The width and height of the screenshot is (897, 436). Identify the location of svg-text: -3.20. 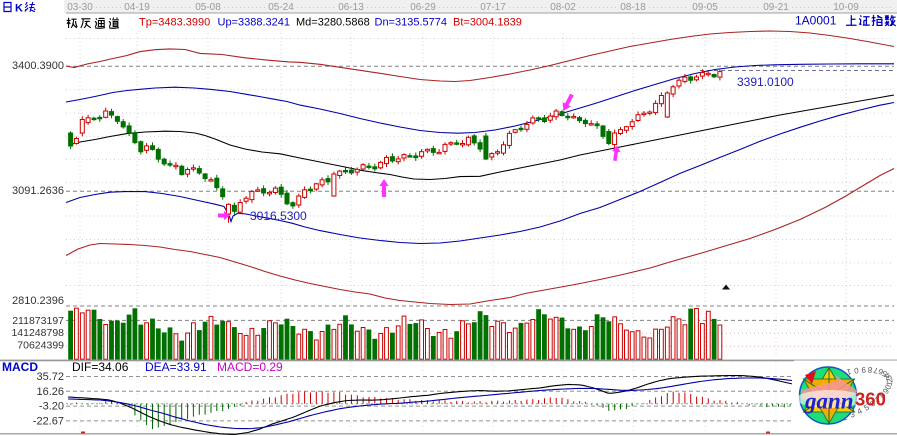
(51, 407).